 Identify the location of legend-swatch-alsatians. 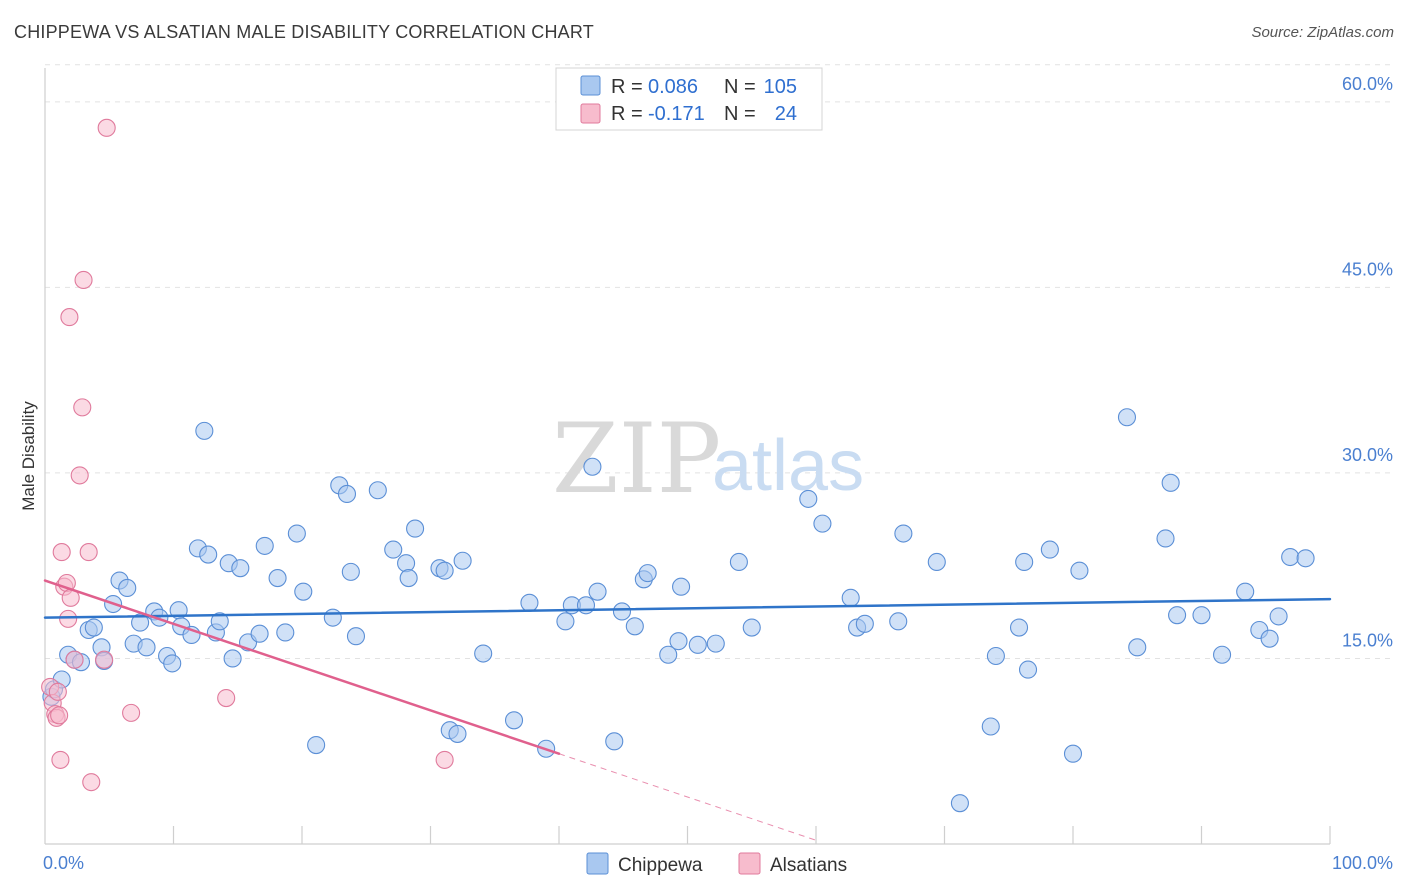
(590, 113).